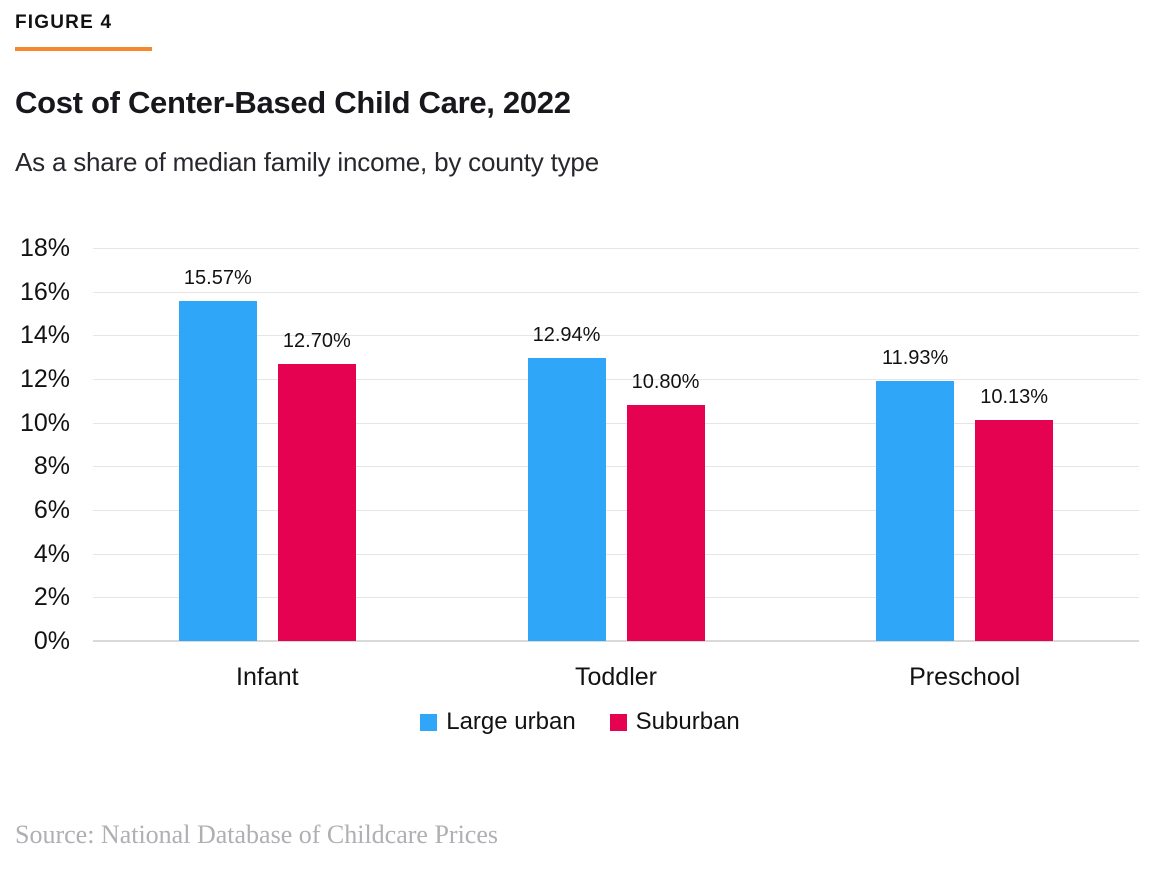  What do you see at coordinates (293, 102) in the screenshot?
I see `chart-title: Cost of Center-Based Child Care, 2022` at bounding box center [293, 102].